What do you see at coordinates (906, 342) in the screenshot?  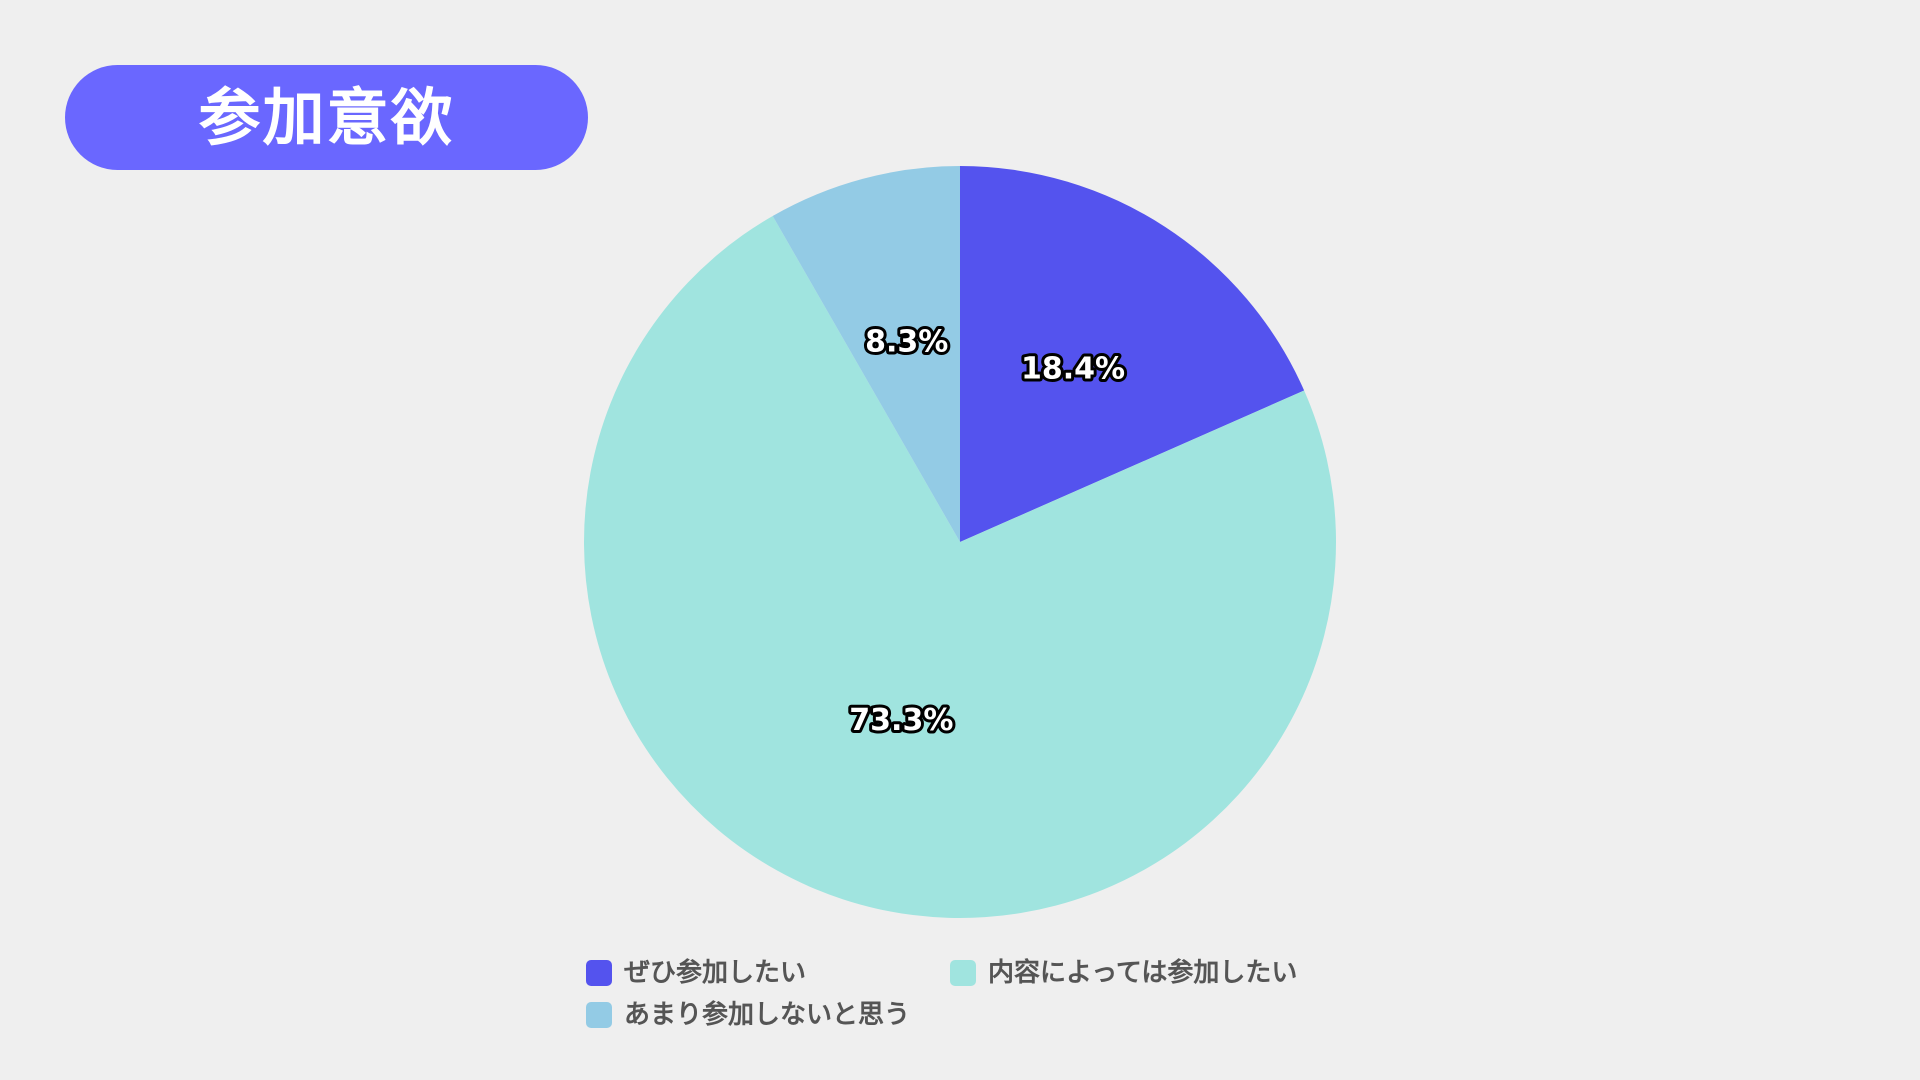 I see `slice-value-label-3: 8.3%` at bounding box center [906, 342].